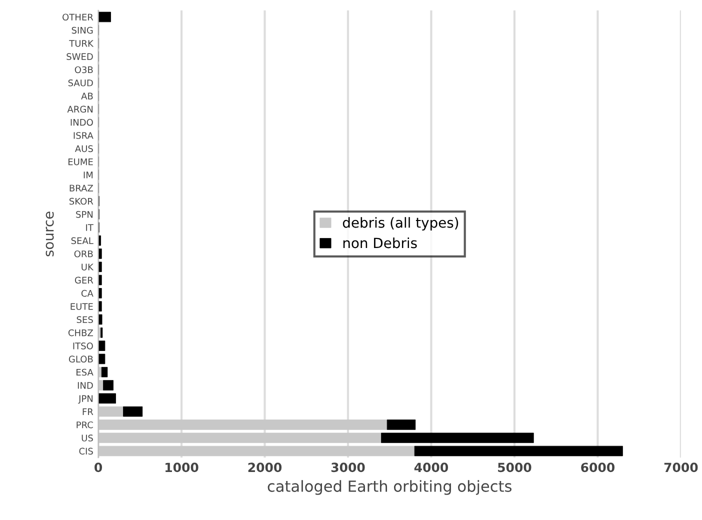 This screenshot has height=520, width=702. Describe the element at coordinates (84, 280) in the screenshot. I see `y-tick-label: GER` at that location.